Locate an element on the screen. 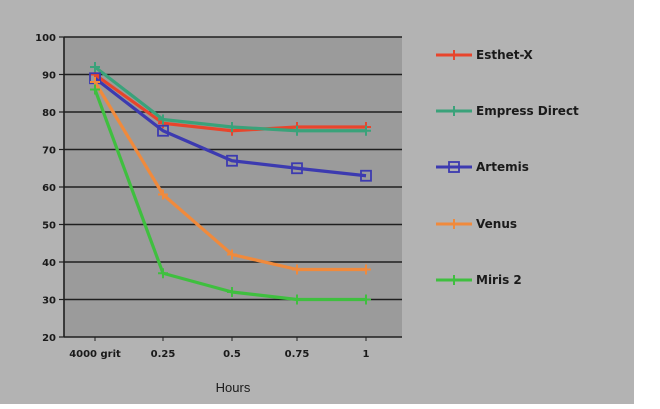 The width and height of the screenshot is (660, 409). legend-label: Venus is located at coordinates (496, 224).